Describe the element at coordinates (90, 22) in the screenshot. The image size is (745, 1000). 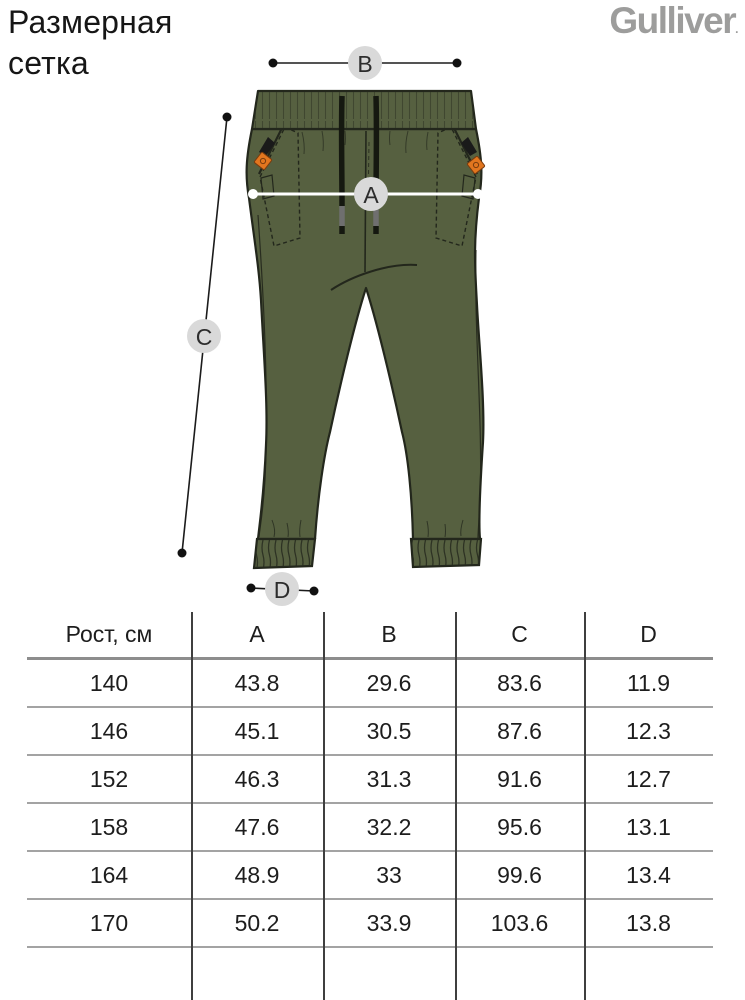
I see `page-title-line1: Размерная` at that location.